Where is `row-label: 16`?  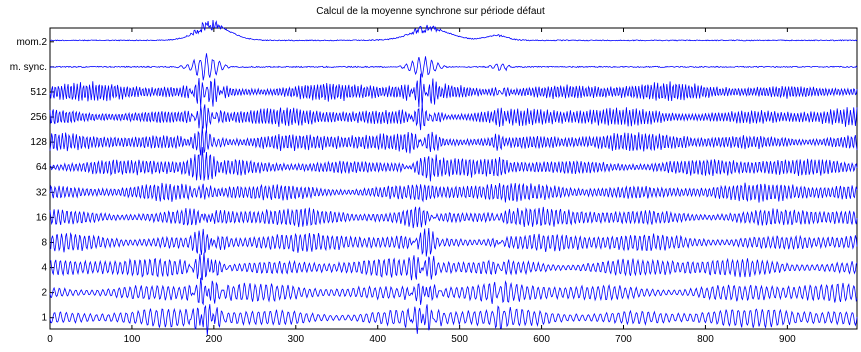
row-label: 16 is located at coordinates (42, 217).